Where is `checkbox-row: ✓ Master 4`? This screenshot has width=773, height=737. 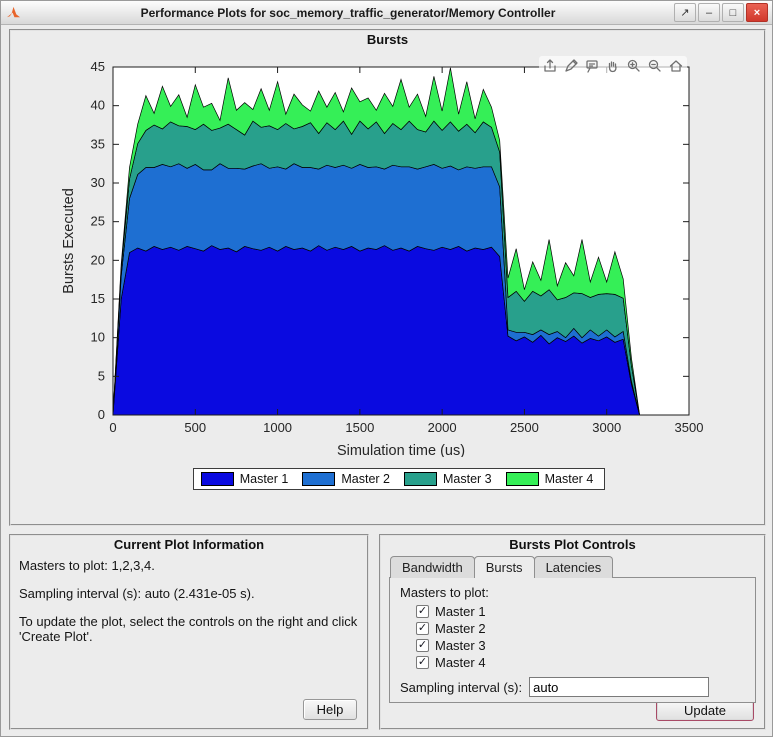 checkbox-row: ✓ Master 4 is located at coordinates (580, 662).